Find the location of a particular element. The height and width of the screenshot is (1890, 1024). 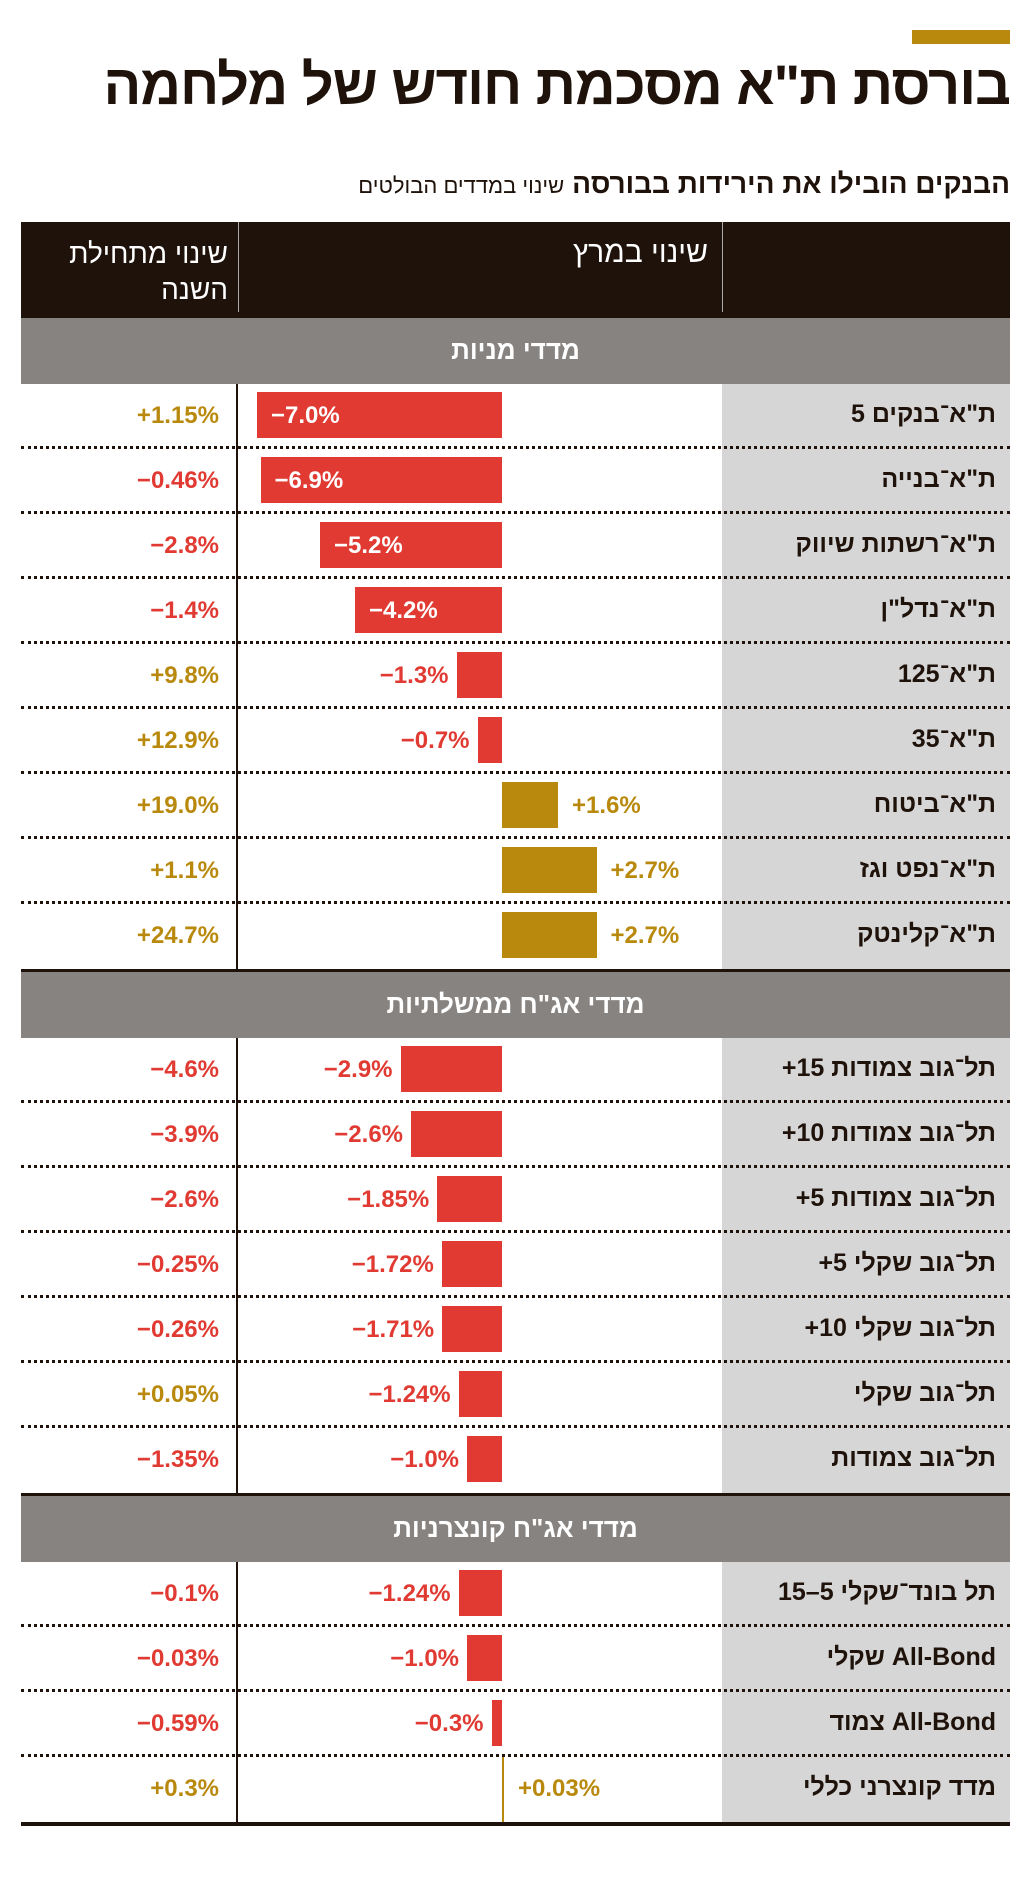

row-label: תל־גוב צמודות 10+ is located at coordinates (888, 1133).